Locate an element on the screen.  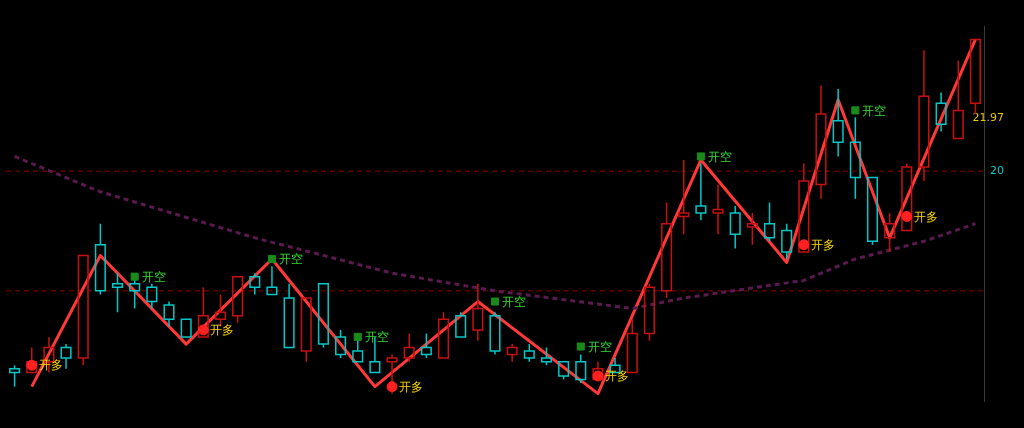
y-tick-label: 20 is located at coordinates (997, 171).